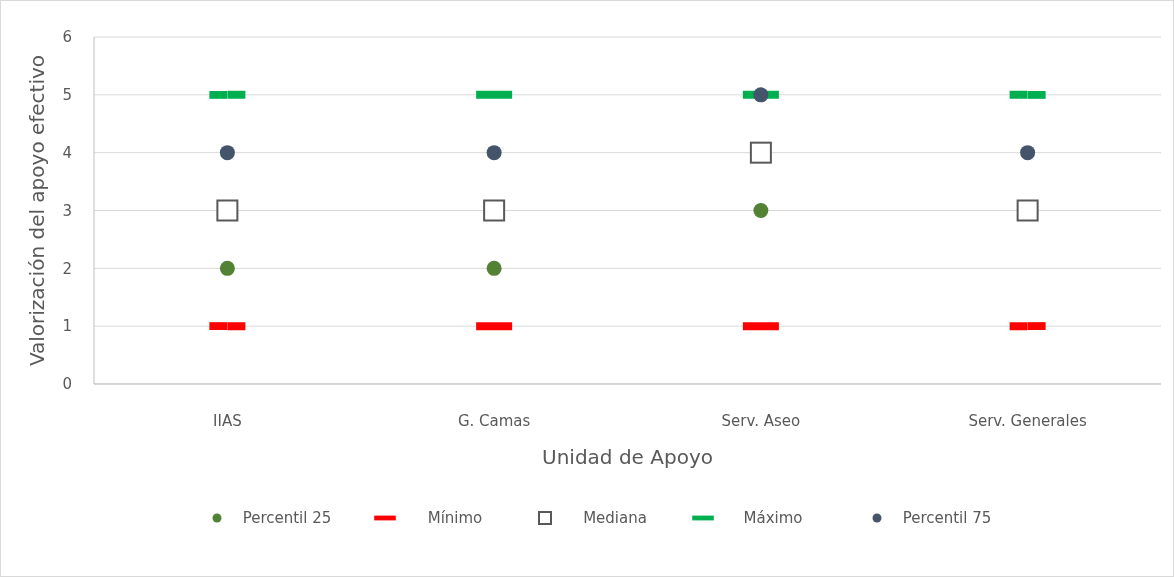 Image resolution: width=1174 pixels, height=577 pixels. Describe the element at coordinates (947, 518) in the screenshot. I see `legend-label: Percentil 75` at that location.